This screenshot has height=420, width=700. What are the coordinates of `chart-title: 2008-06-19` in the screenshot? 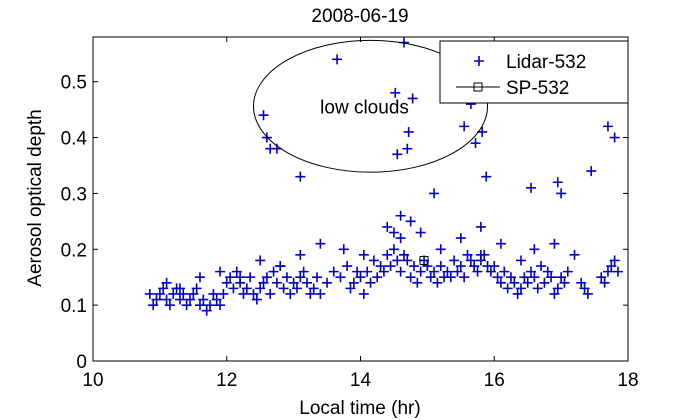 It's located at (359, 16).